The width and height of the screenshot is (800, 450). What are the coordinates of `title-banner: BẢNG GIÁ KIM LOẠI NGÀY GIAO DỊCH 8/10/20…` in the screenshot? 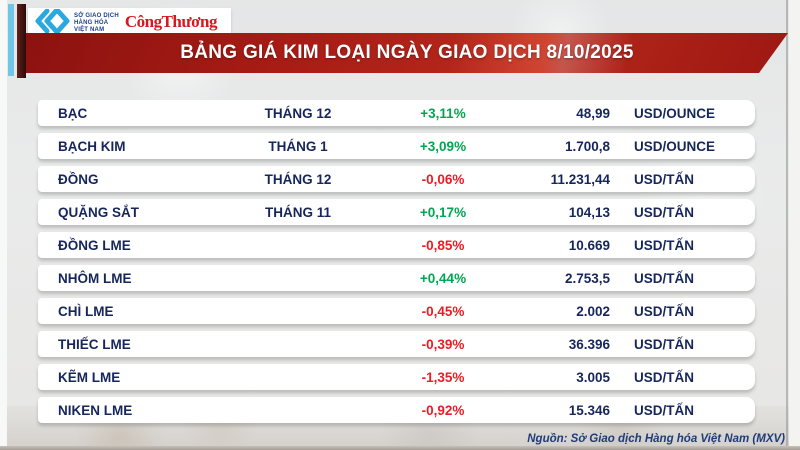 It's located at (407, 53).